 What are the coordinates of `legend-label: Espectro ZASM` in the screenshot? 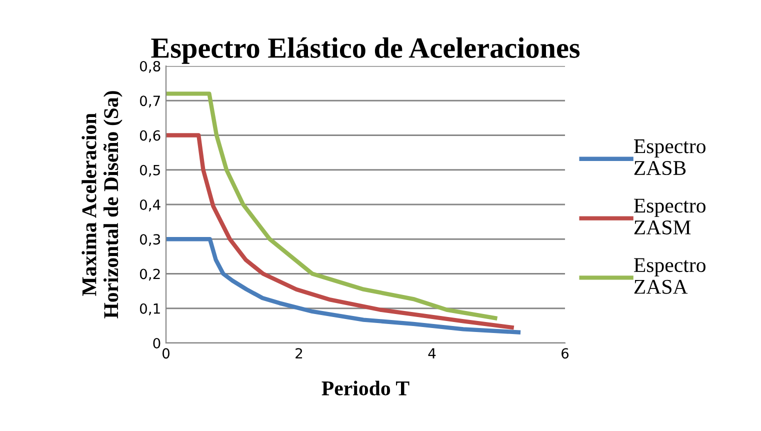 It's located at (670, 216).